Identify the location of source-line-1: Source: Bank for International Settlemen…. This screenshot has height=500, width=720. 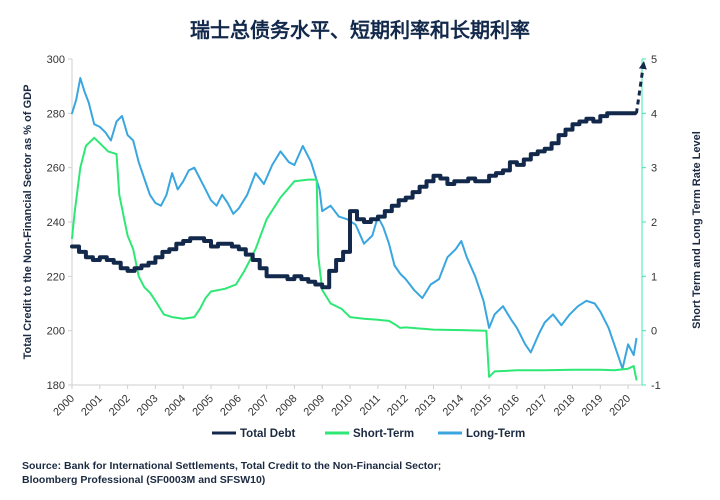
(232, 466).